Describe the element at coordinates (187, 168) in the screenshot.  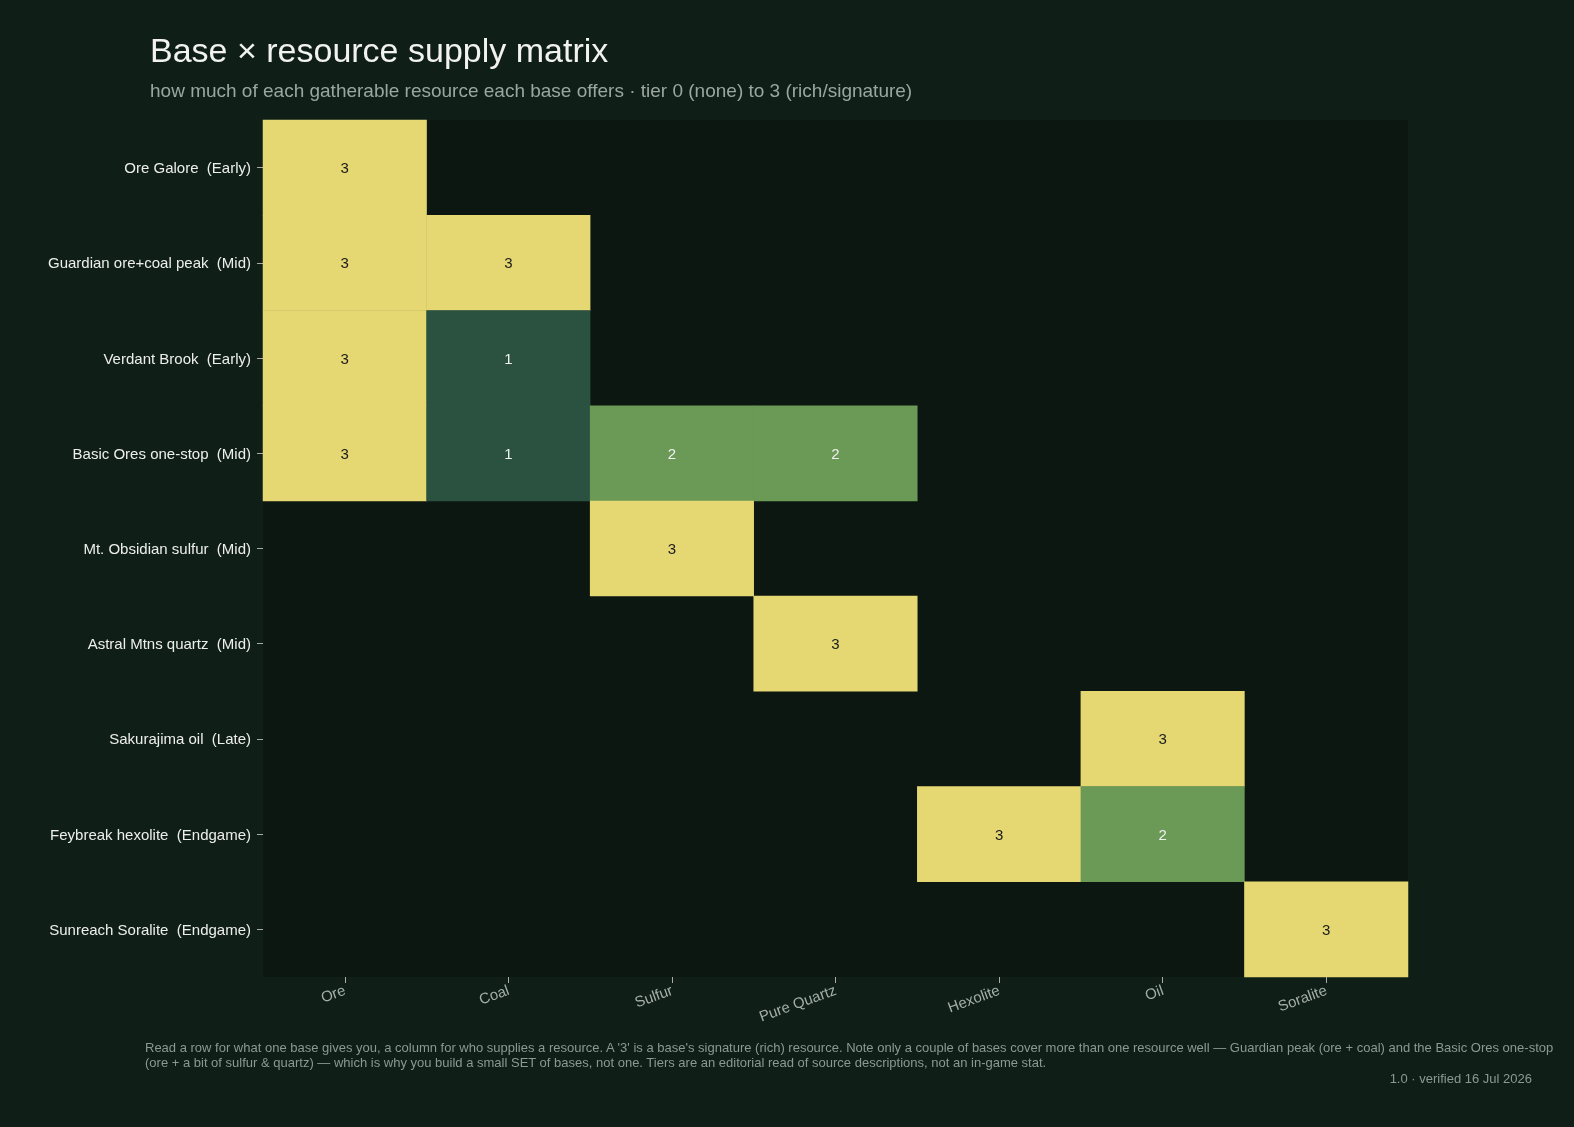
I see `y-tick-label: Ore Galore (Early)` at that location.